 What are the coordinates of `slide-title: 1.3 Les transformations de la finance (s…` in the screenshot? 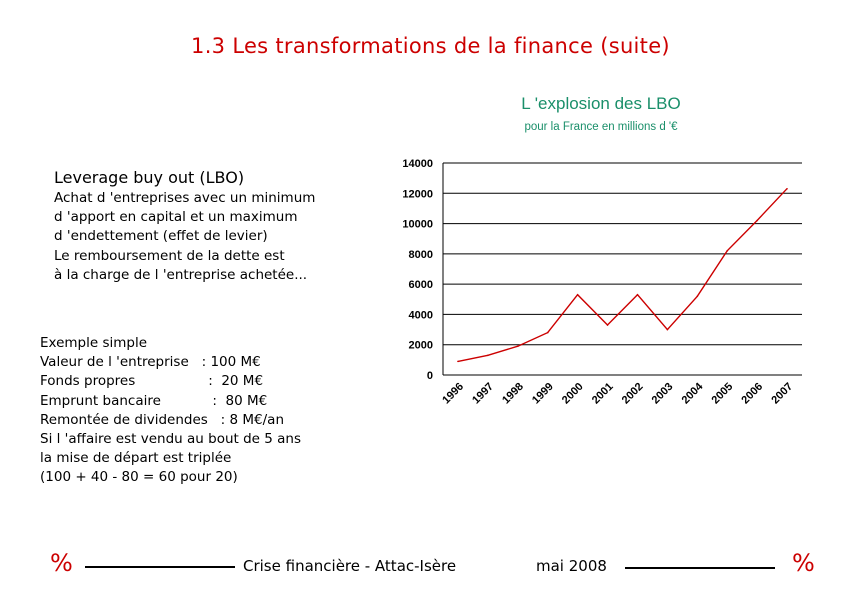 It's located at (430, 46).